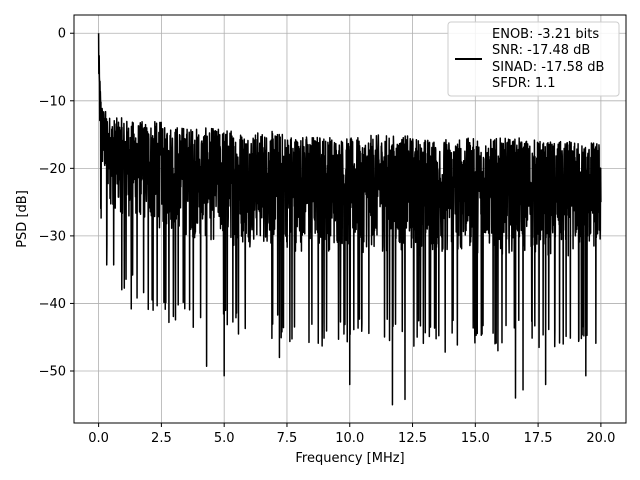  I want to click on legend-line-enob: ENOB: -3.21 bits, so click(545, 34).